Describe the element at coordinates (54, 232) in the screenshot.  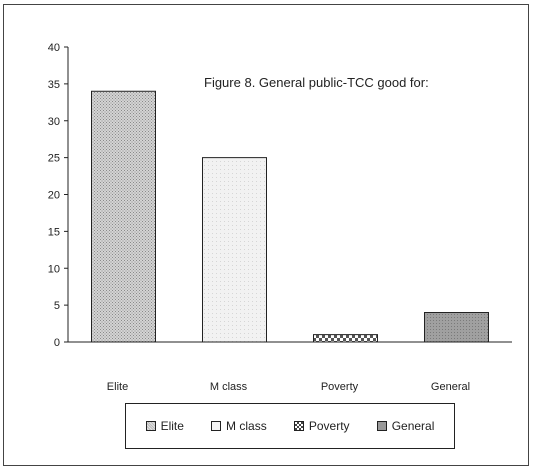
I see `y-tick-label: 15` at that location.